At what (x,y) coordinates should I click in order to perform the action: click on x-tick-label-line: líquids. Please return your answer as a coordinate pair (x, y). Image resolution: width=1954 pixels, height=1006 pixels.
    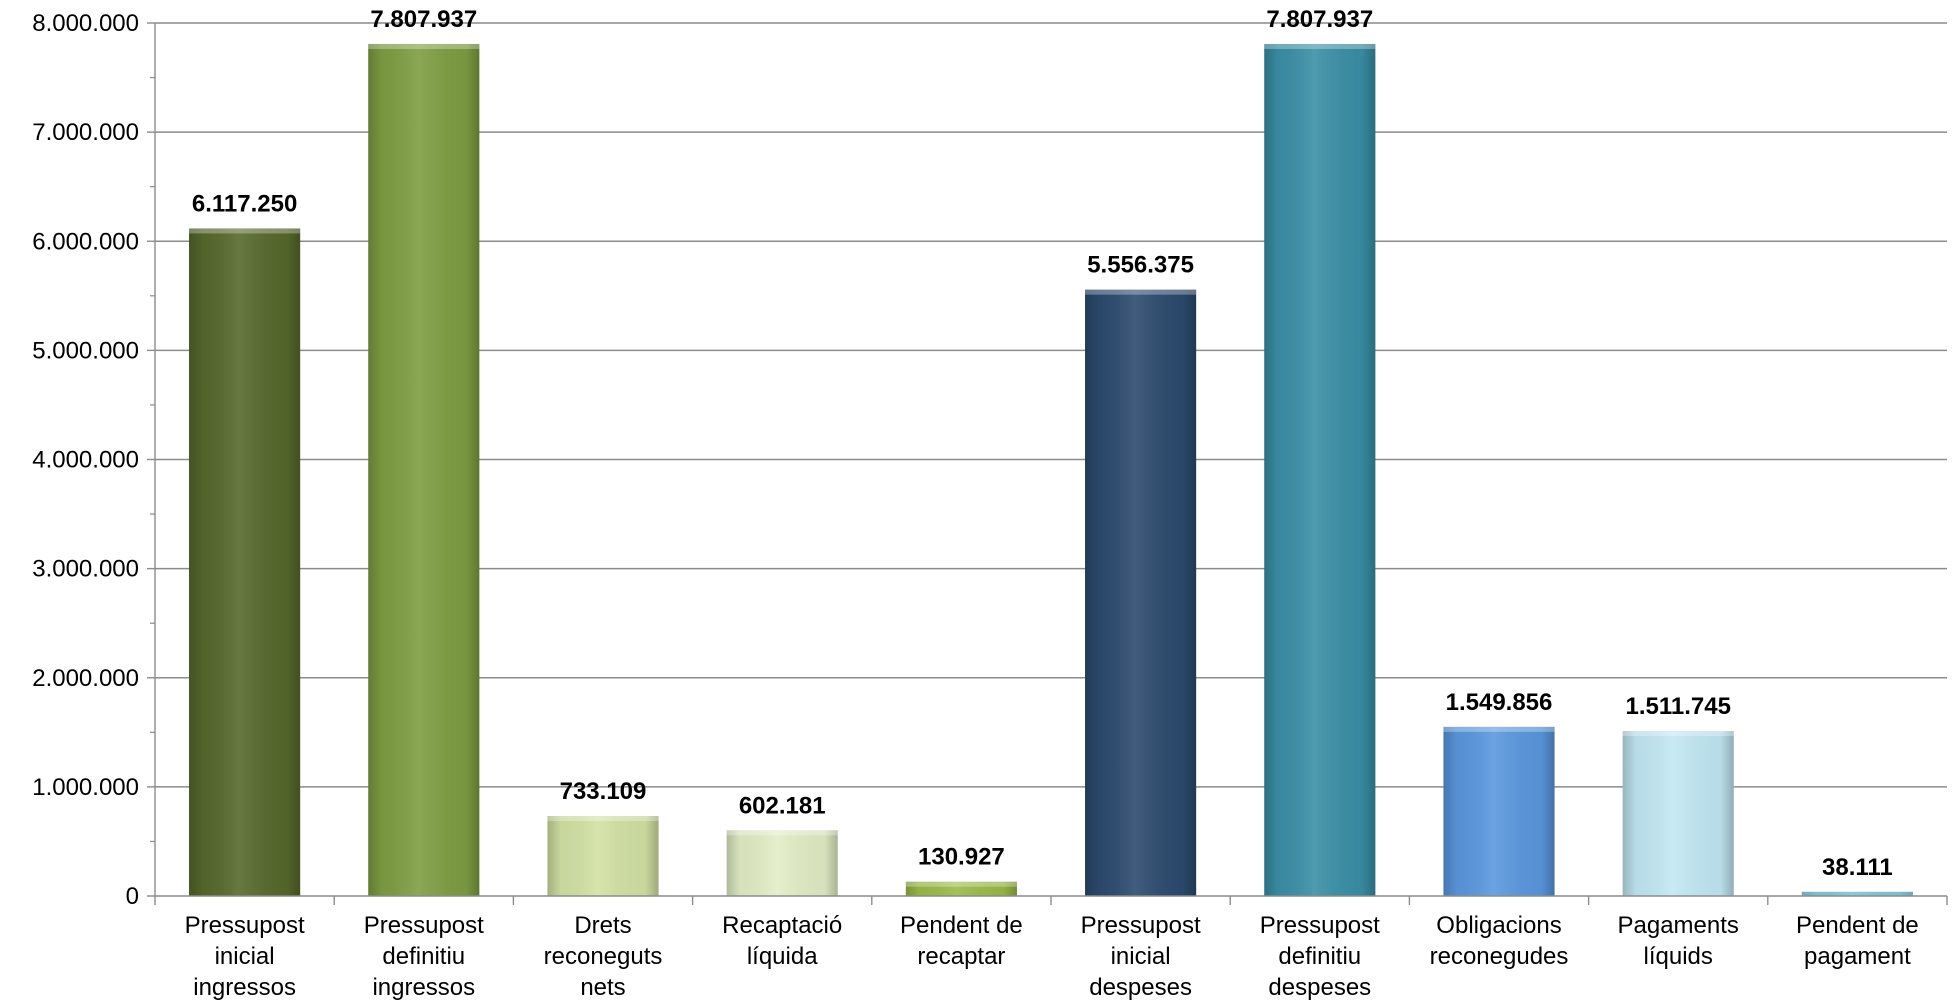
    Looking at the image, I should click on (1678, 956).